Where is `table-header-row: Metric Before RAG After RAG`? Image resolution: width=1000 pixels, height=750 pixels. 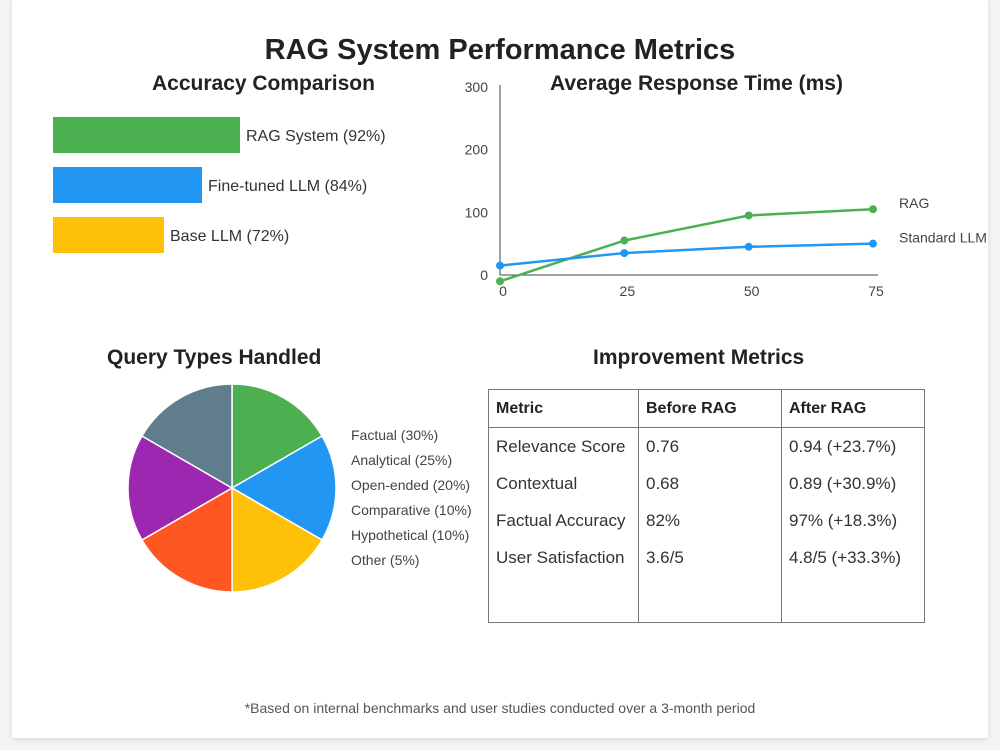 table-header-row: Metric Before RAG After RAG is located at coordinates (706, 408).